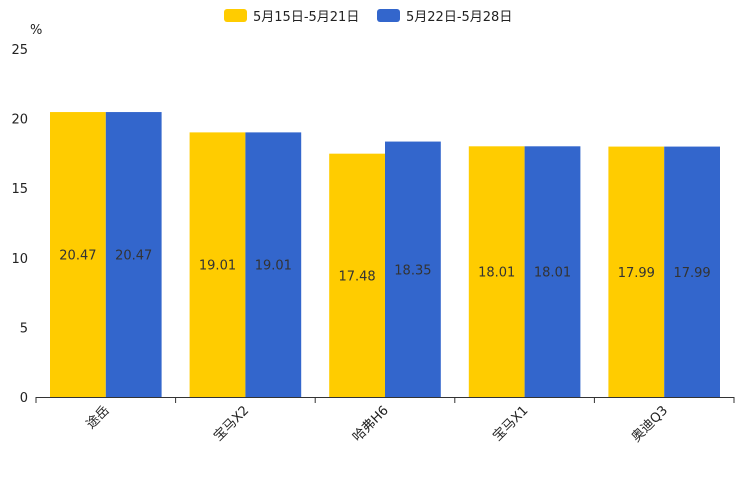 Image resolution: width=744 pixels, height=496 pixels. Describe the element at coordinates (231, 423) in the screenshot. I see `x-tick-label: 宝马X2` at that location.